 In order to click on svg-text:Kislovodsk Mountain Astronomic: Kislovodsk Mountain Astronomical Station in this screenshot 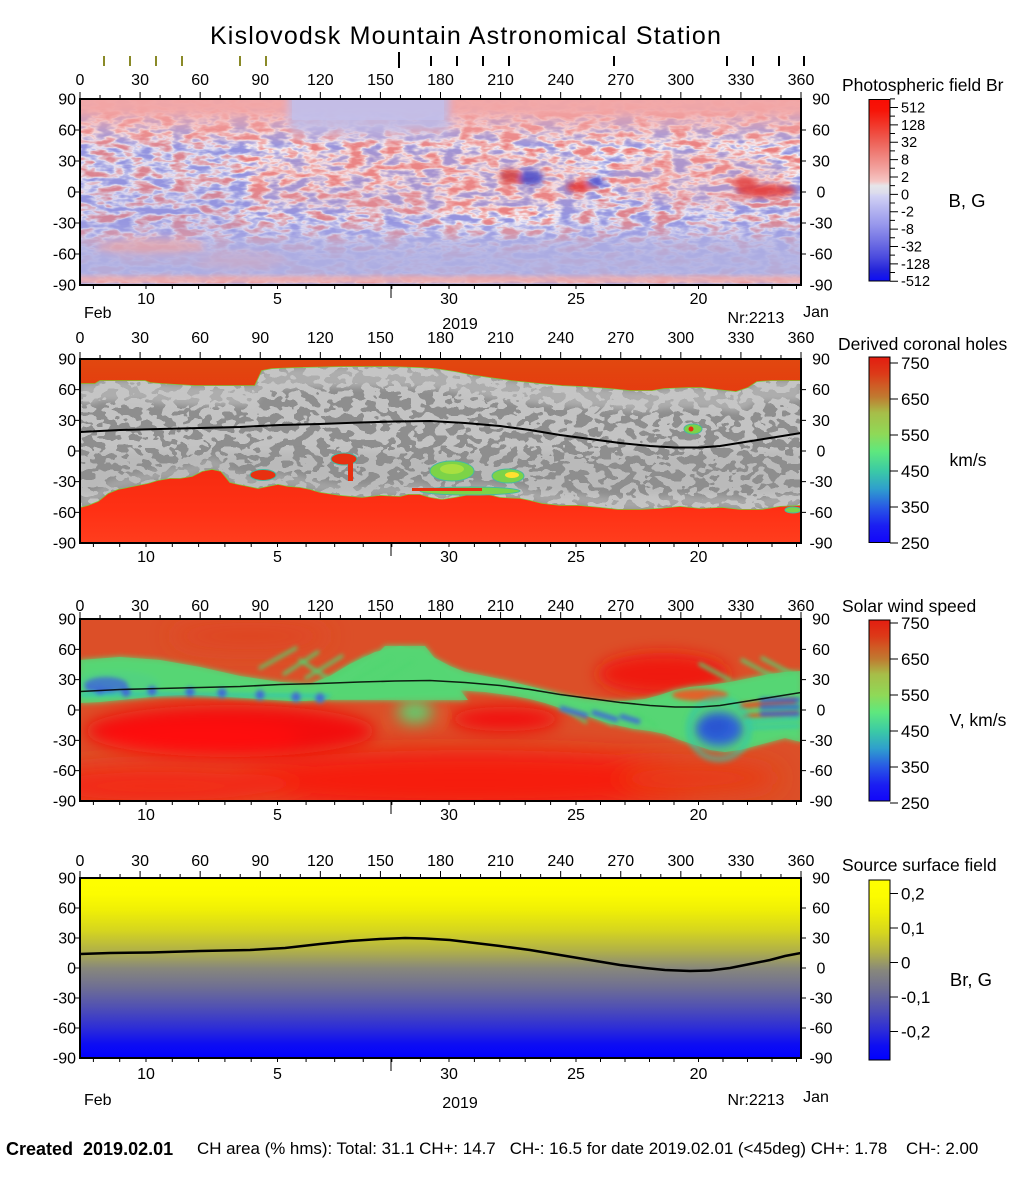, I will do `click(466, 36)`.